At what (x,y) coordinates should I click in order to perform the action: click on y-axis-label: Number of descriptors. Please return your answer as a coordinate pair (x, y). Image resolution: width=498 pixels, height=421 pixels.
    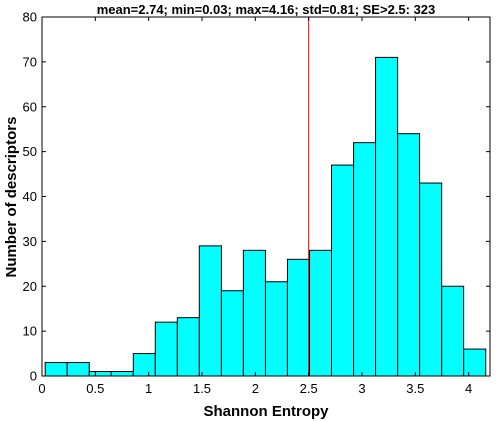
    Looking at the image, I should click on (11, 197).